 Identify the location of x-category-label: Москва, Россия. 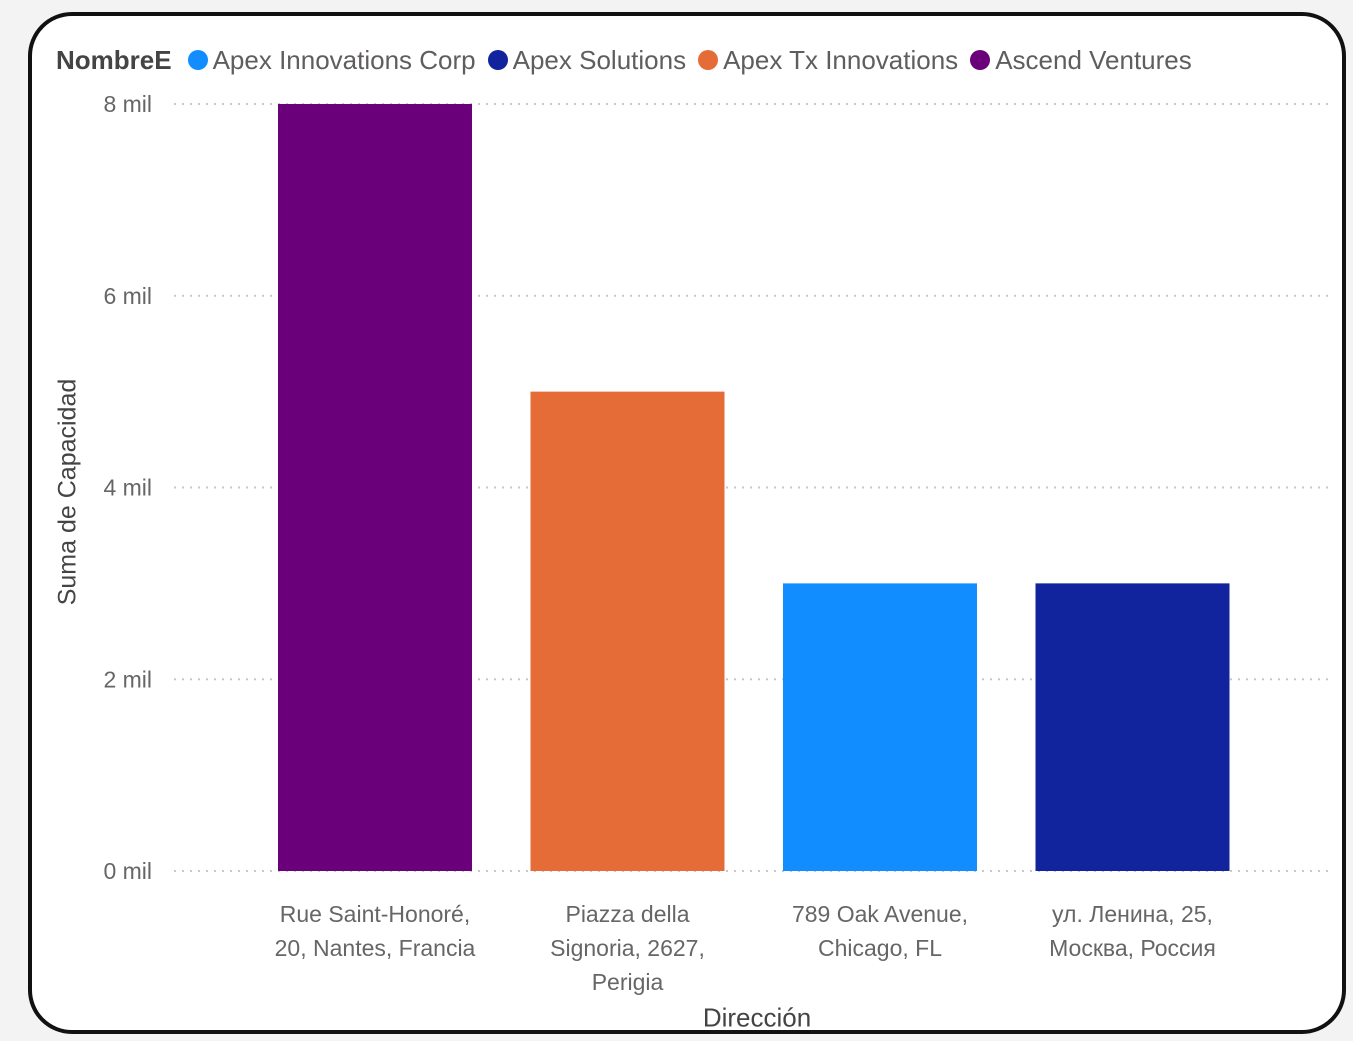
(1132, 948).